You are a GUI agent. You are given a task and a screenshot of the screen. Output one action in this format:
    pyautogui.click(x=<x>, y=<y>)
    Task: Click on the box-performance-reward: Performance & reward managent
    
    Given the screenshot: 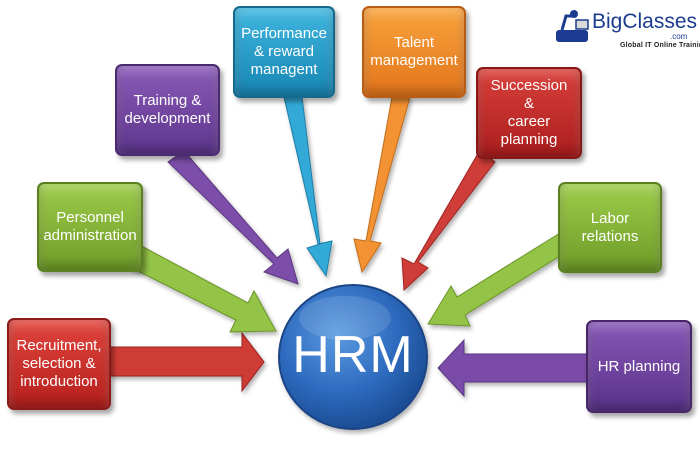 What is the action you would take?
    pyautogui.click(x=284, y=52)
    